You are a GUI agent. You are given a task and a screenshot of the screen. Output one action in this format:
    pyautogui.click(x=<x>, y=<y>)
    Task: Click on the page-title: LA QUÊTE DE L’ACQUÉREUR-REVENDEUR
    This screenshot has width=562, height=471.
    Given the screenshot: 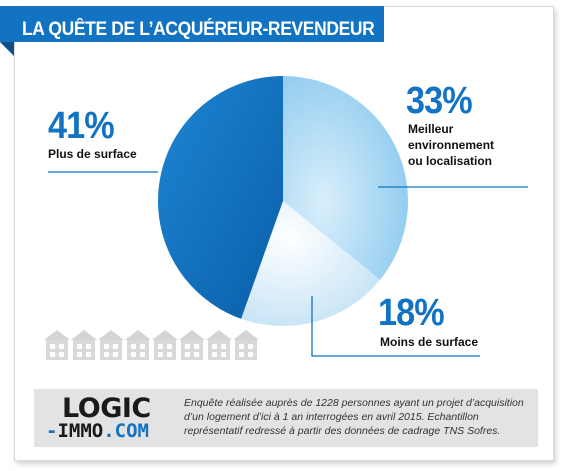 What is the action you would take?
    pyautogui.click(x=198, y=29)
    